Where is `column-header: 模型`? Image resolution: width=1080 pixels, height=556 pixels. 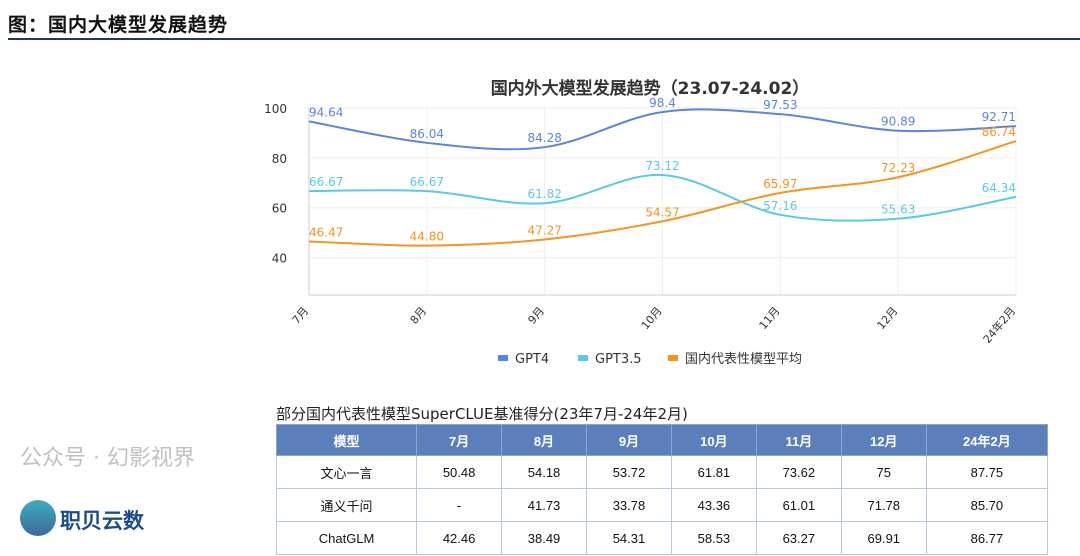
column-header: 模型 is located at coordinates (346, 440).